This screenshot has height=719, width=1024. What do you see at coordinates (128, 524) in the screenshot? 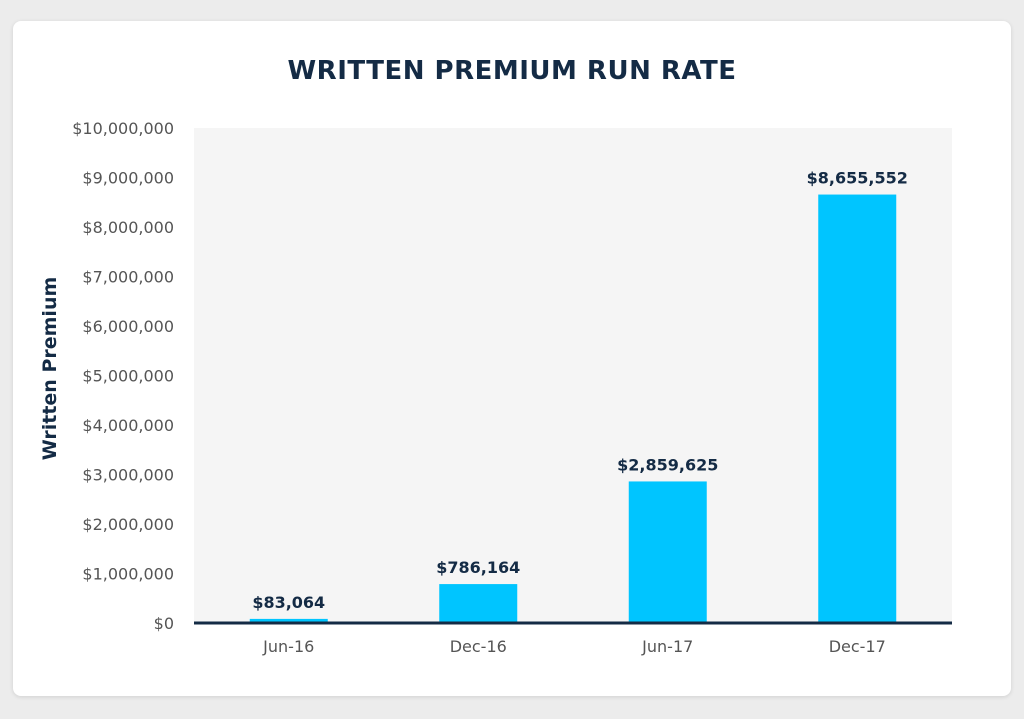
I see `y-tick-label: $2,000,000` at bounding box center [128, 524].